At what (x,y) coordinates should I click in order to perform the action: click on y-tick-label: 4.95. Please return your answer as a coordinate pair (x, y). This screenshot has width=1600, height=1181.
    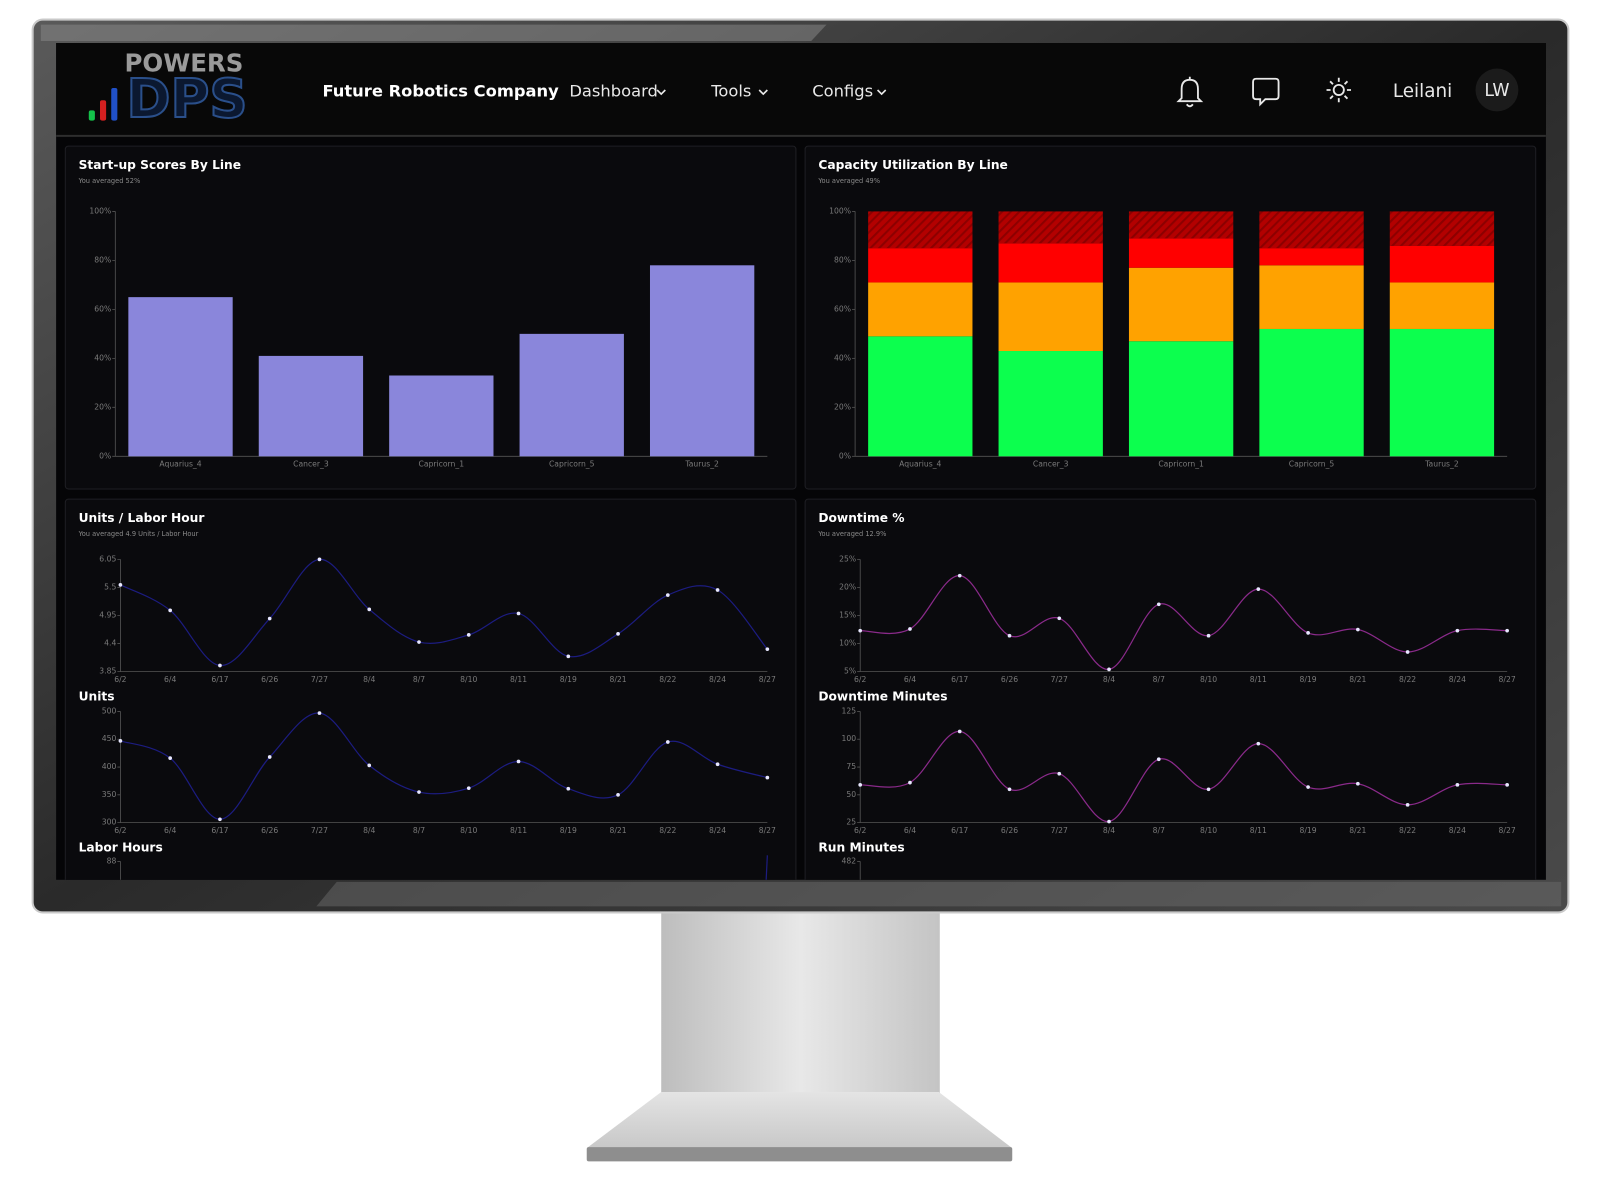
    Looking at the image, I should click on (107, 615).